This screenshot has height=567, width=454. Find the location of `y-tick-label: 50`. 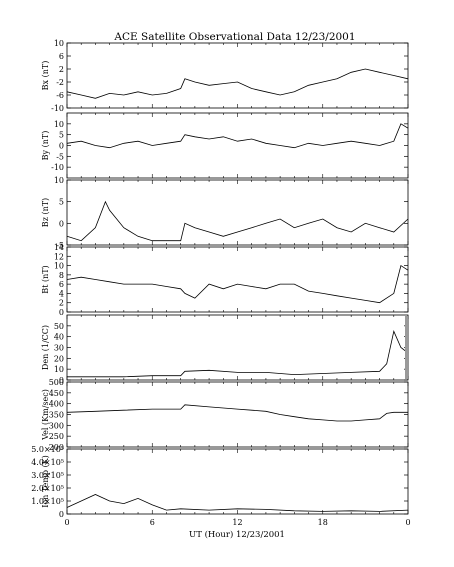

y-tick-label: 50 is located at coordinates (59, 326).